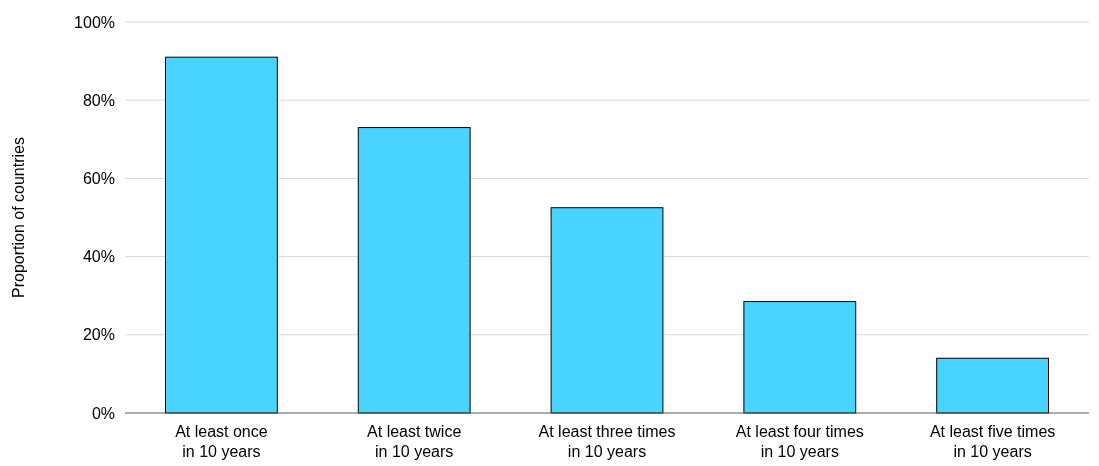  I want to click on y-tick-label: 80%, so click(98, 100).